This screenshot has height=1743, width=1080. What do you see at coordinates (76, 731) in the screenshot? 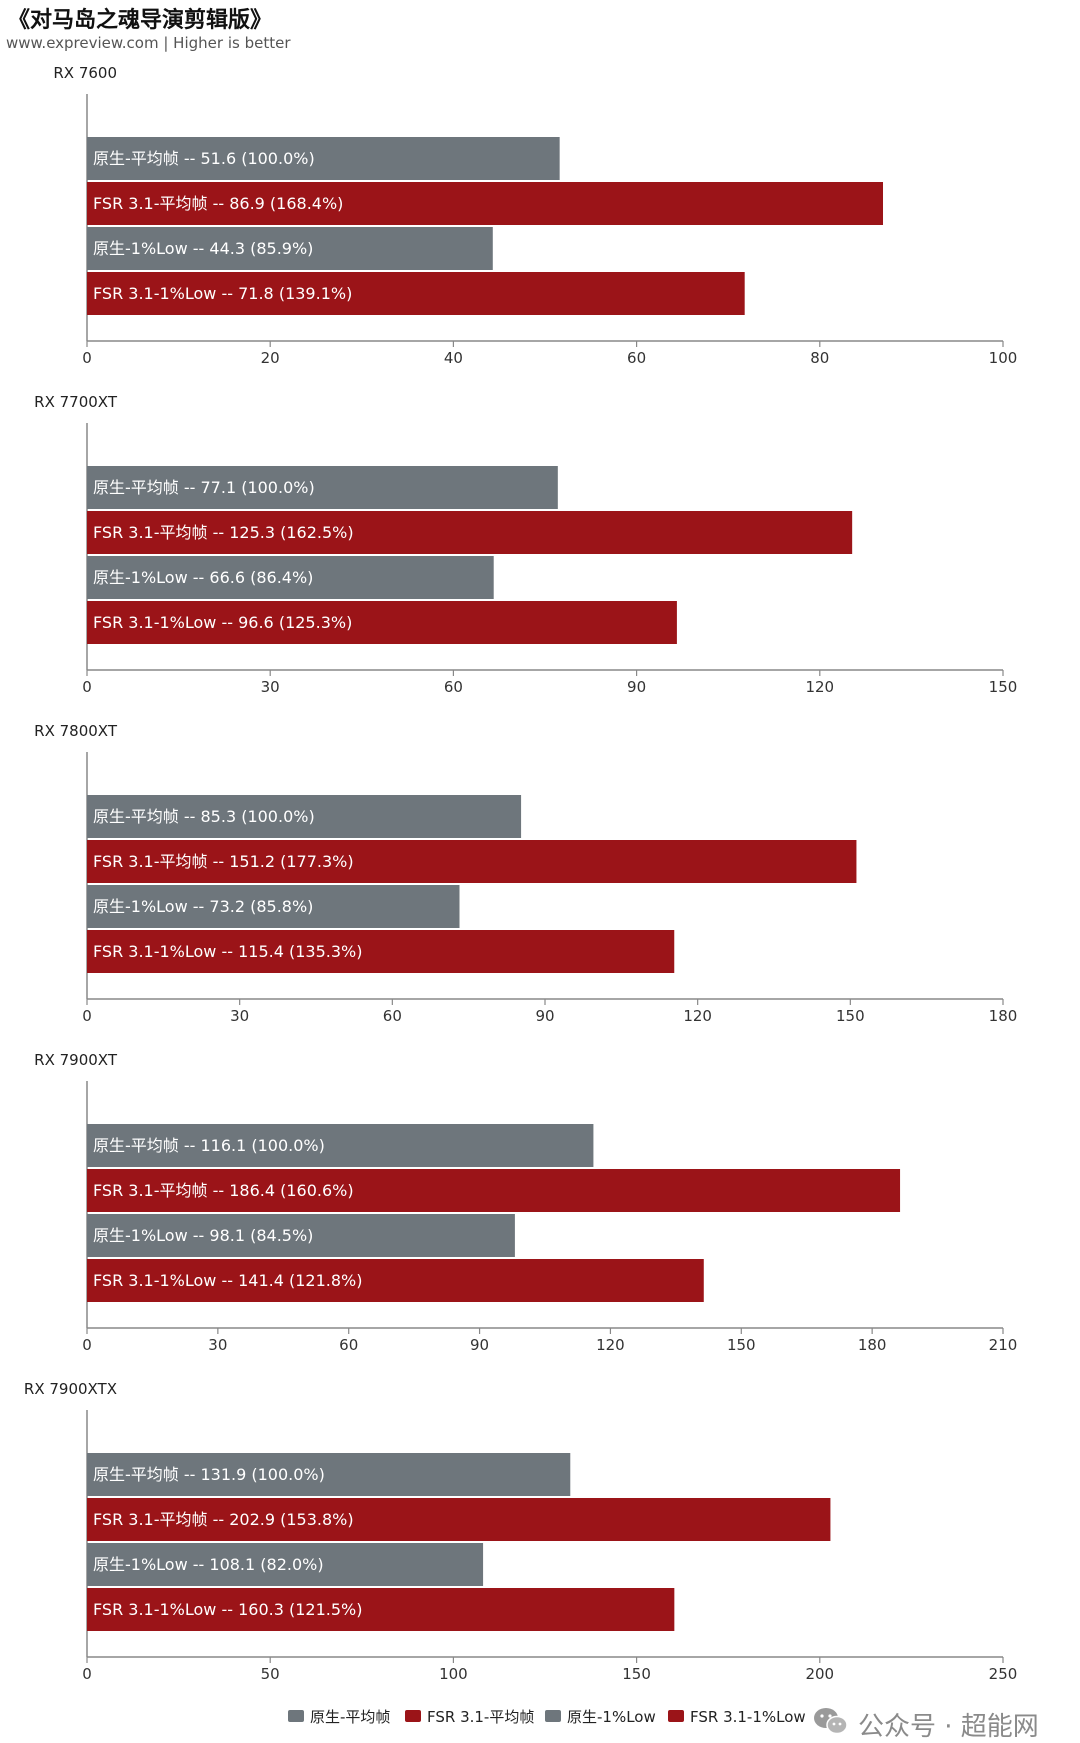
I see `panel-label: RX 7800XT` at bounding box center [76, 731].